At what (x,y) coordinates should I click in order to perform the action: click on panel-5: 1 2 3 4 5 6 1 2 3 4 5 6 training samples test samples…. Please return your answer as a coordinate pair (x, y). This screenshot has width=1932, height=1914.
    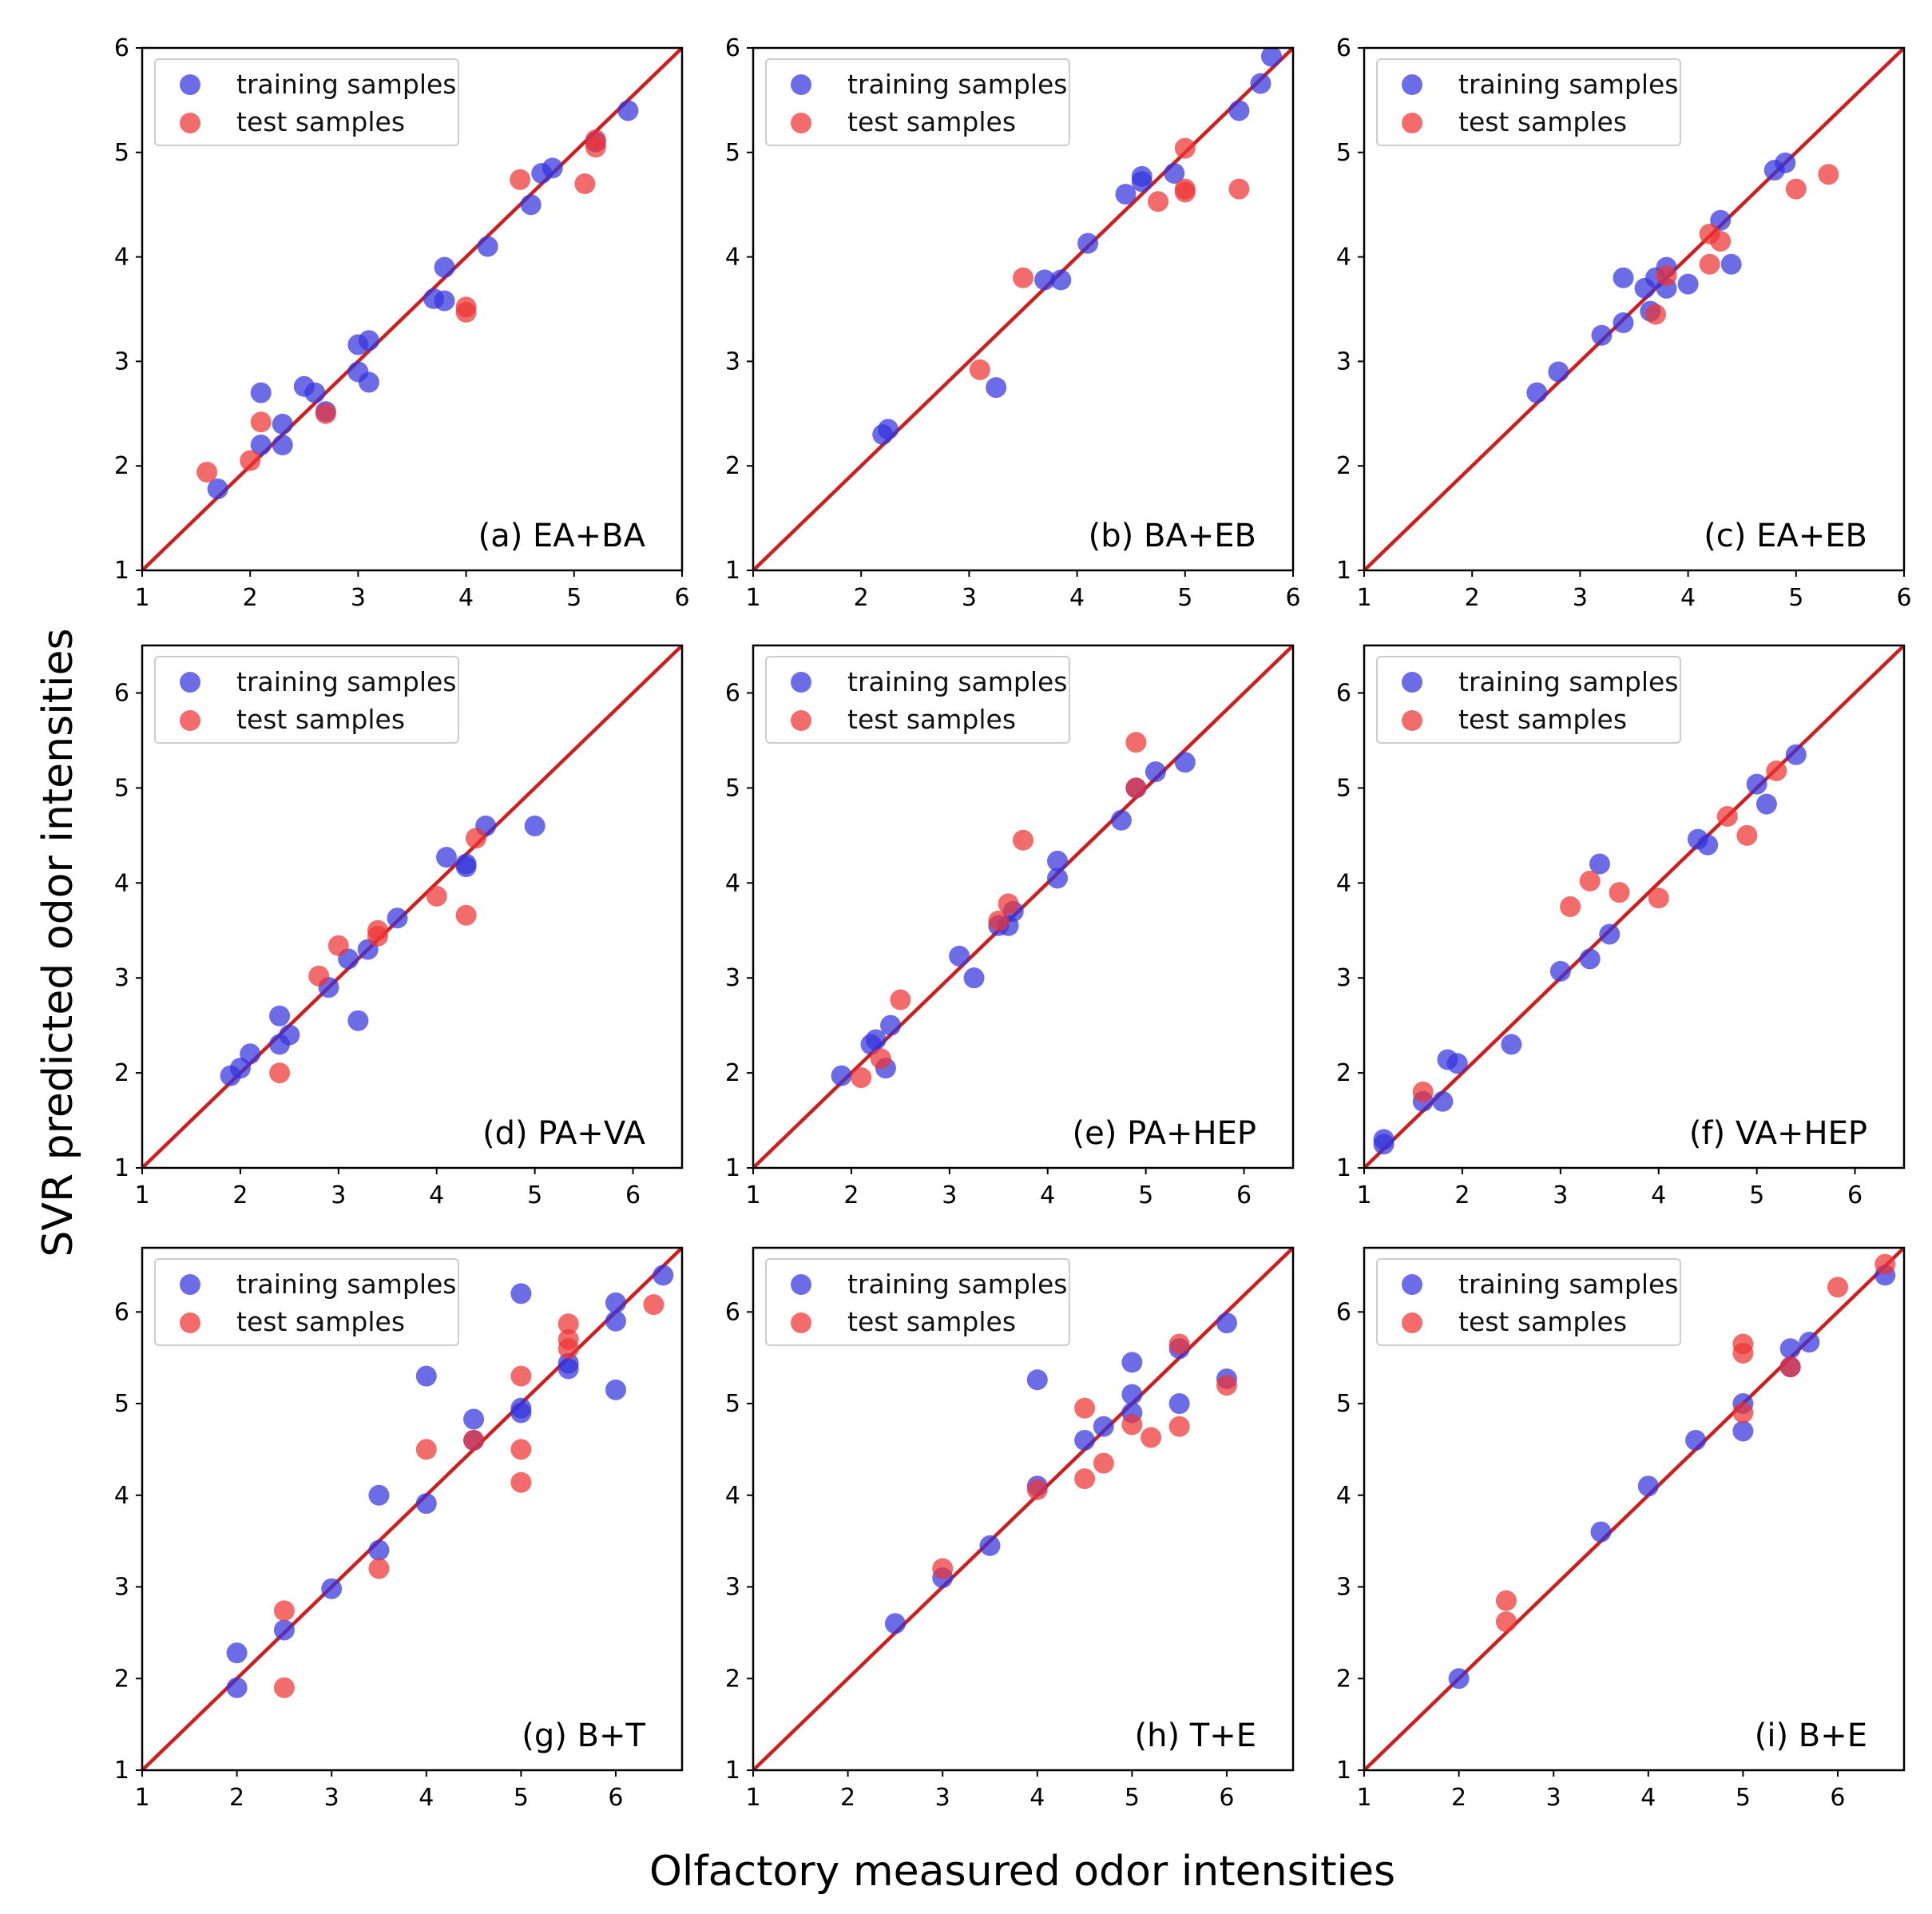
    Looking at the image, I should click on (1010, 926).